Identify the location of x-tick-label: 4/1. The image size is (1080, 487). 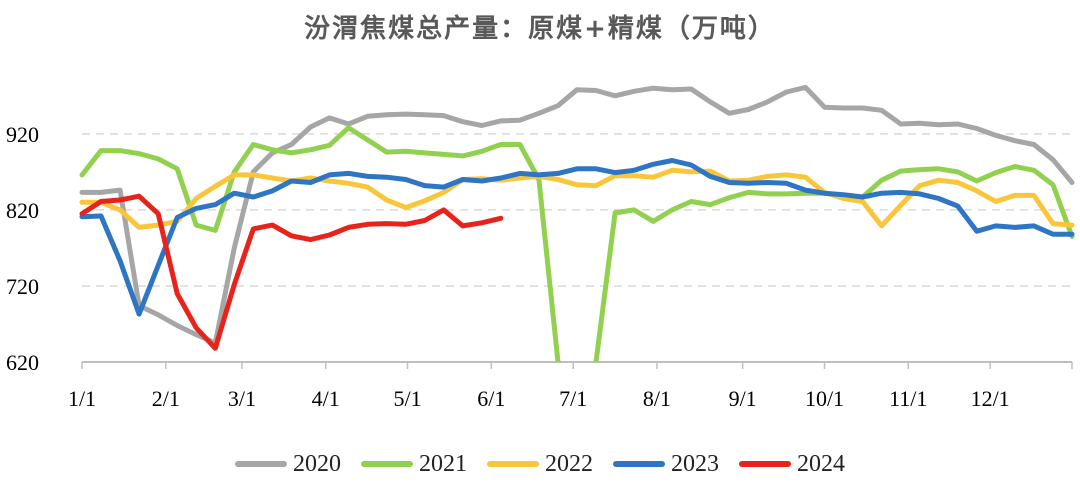
(326, 398).